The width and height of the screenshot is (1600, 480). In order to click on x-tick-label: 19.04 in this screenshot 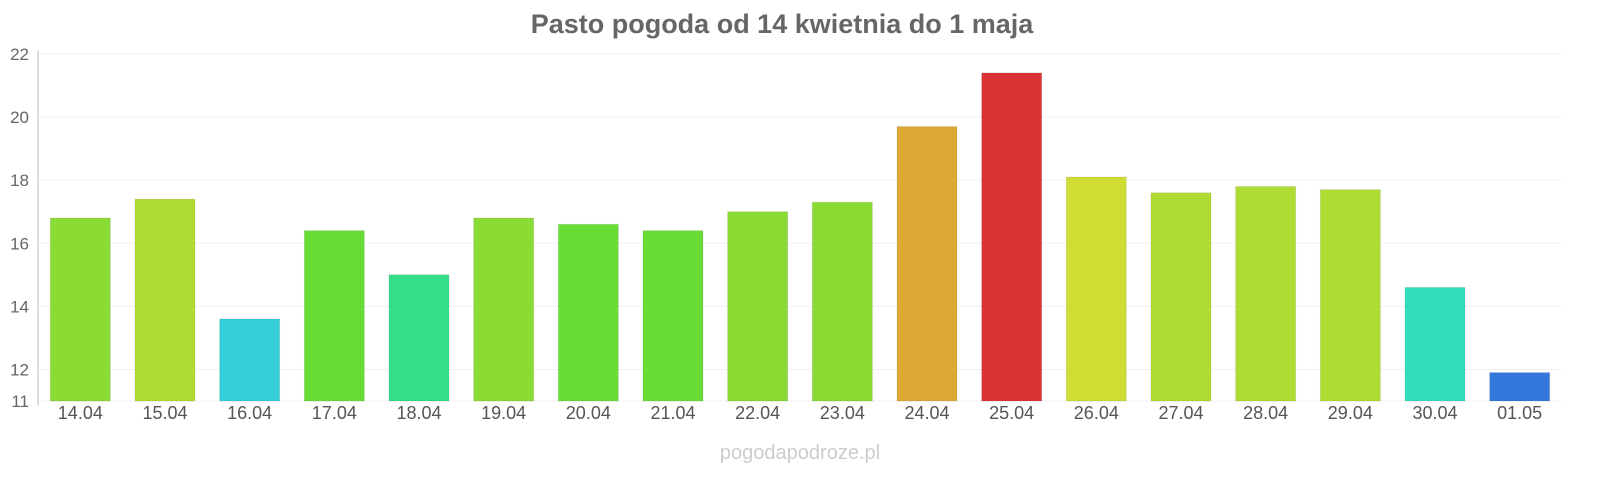, I will do `click(503, 413)`.